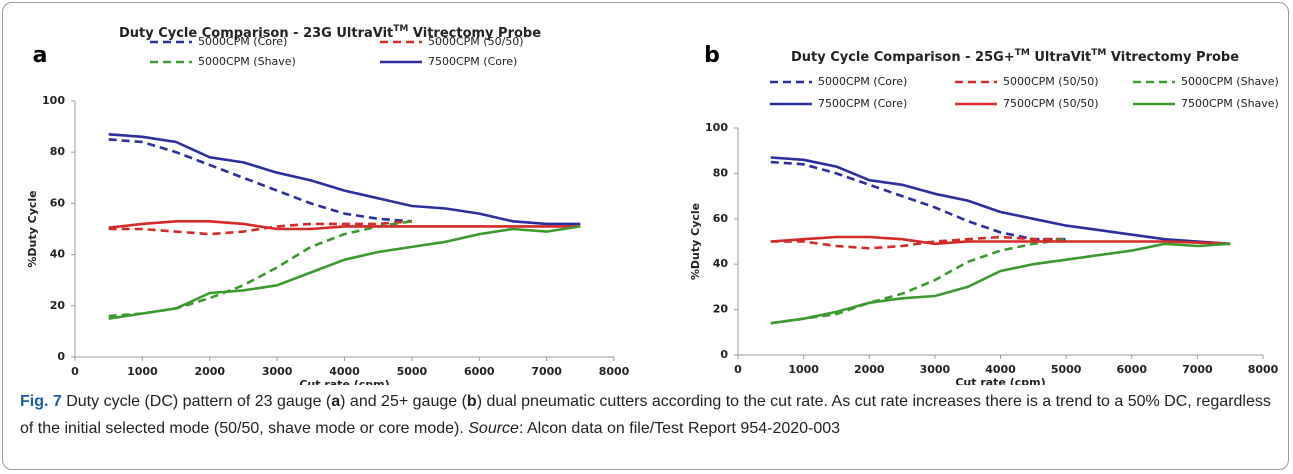 Image resolution: width=1293 pixels, height=474 pixels. I want to click on caption-part: Source, so click(493, 428).